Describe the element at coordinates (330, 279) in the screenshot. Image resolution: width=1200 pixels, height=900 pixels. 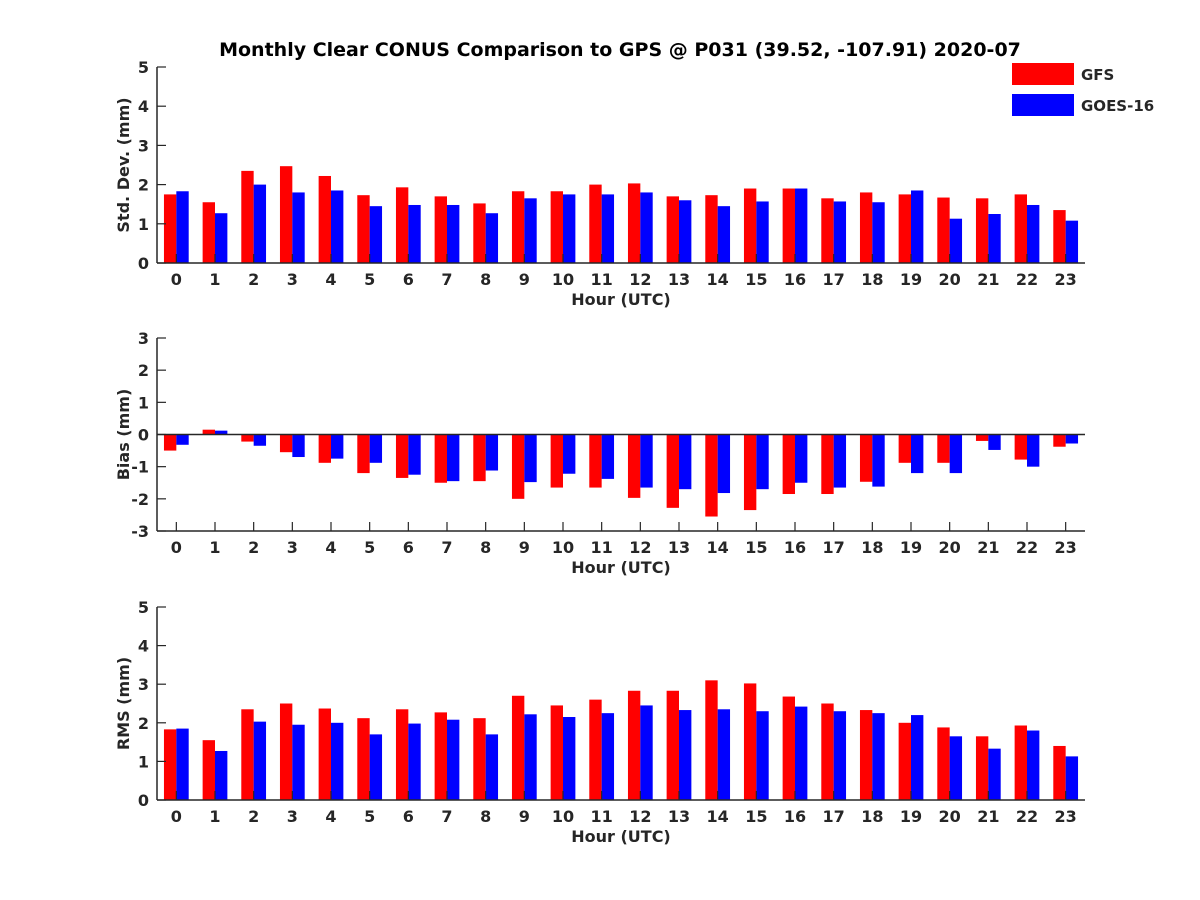
I see `x-tick-label: 4` at that location.